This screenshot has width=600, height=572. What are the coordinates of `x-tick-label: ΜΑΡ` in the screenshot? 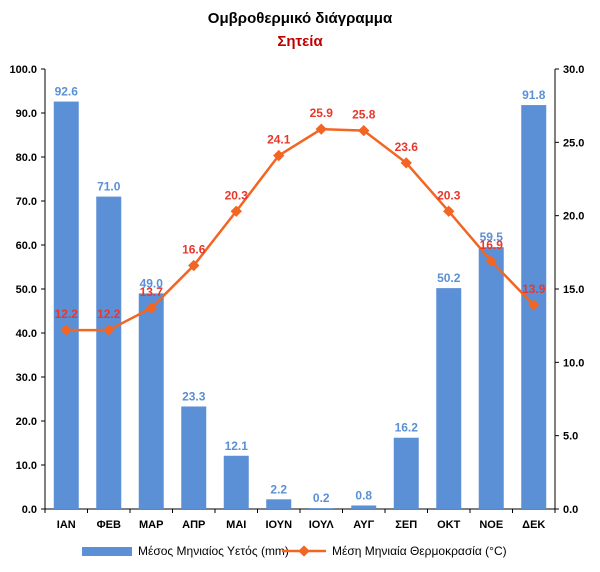 It's located at (151, 525).